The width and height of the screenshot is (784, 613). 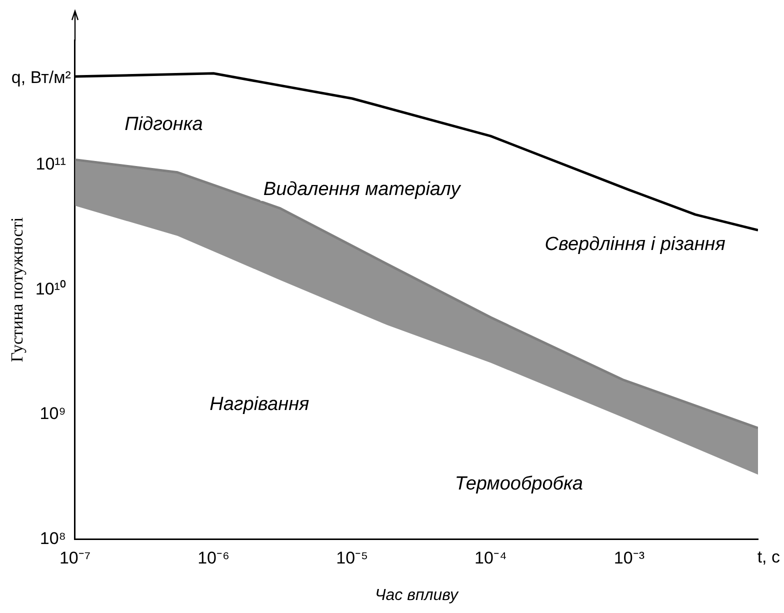 I want to click on annotation: Термообробка, so click(x=518, y=484).